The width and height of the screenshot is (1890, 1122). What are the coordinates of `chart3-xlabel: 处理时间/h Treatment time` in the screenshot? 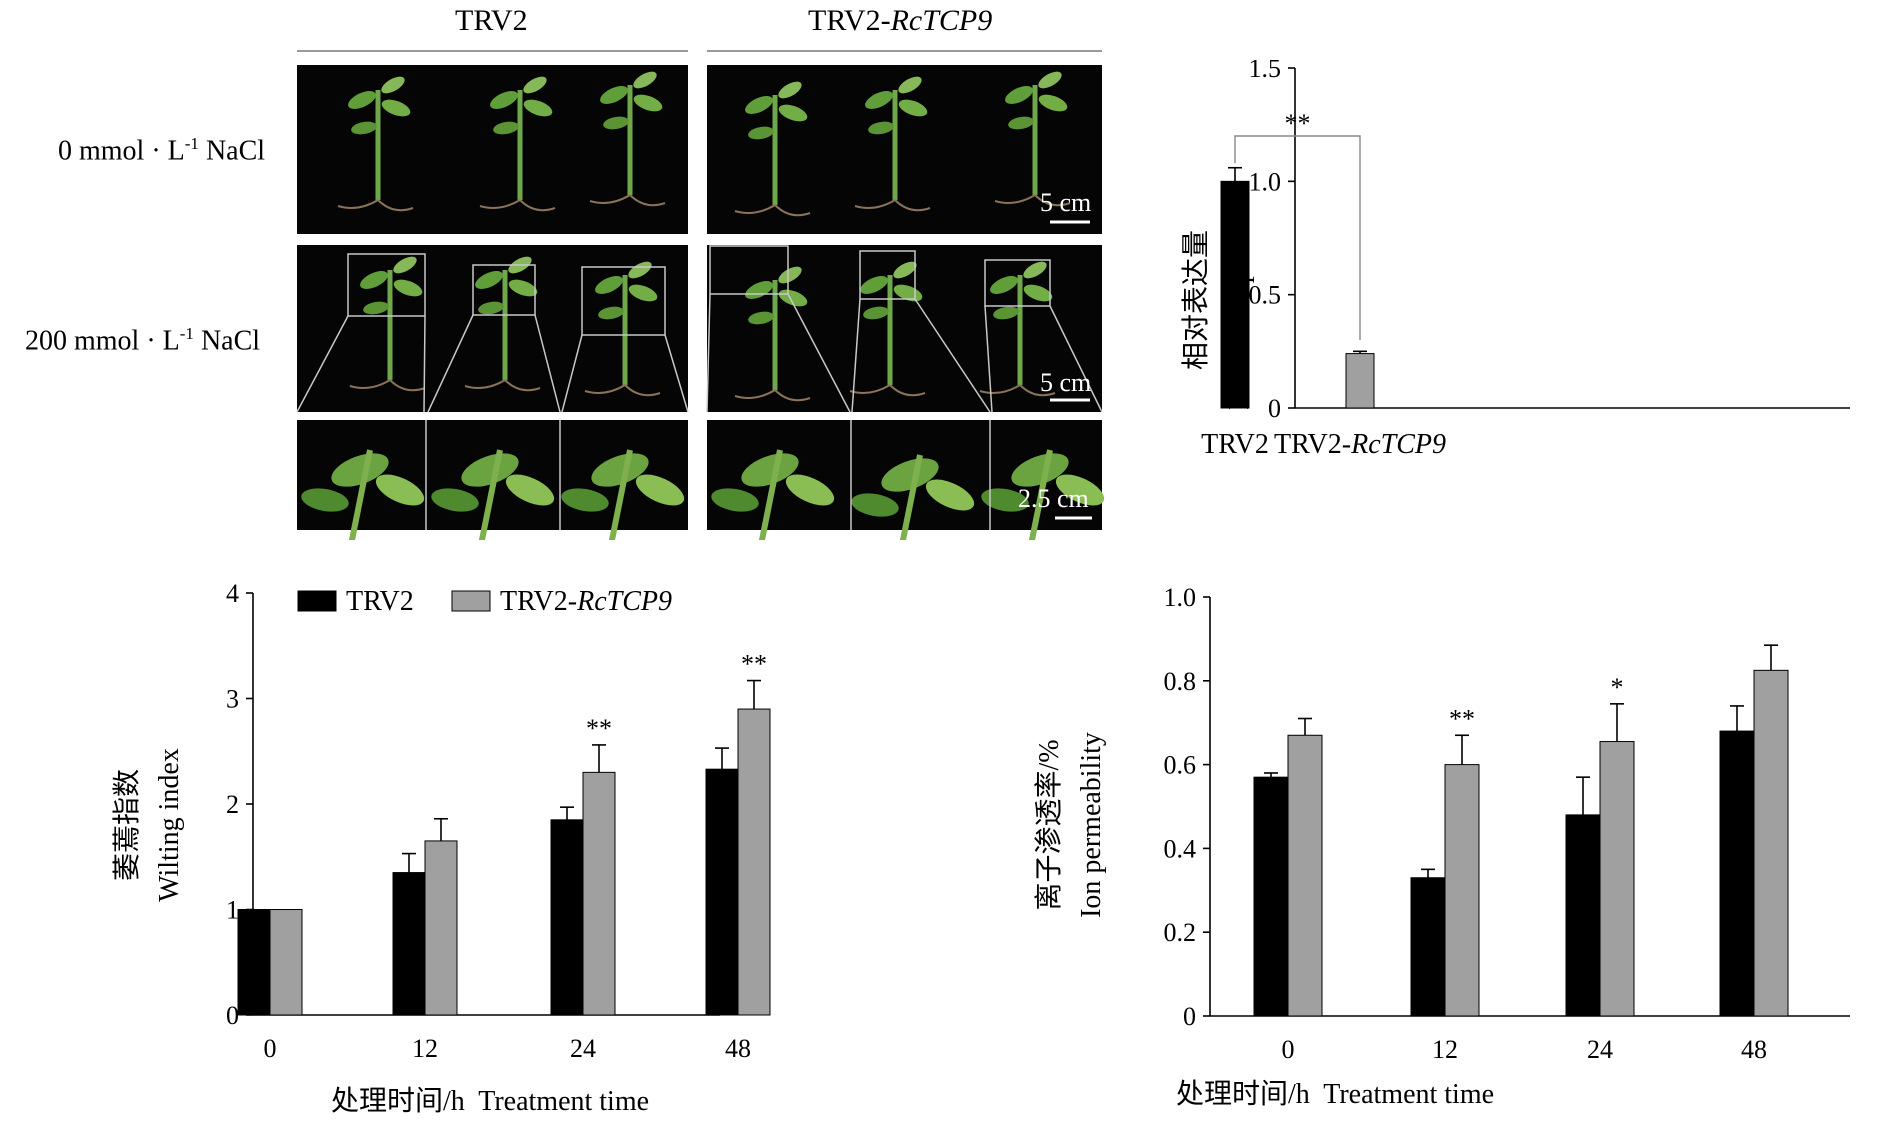 It's located at (1335, 1094).